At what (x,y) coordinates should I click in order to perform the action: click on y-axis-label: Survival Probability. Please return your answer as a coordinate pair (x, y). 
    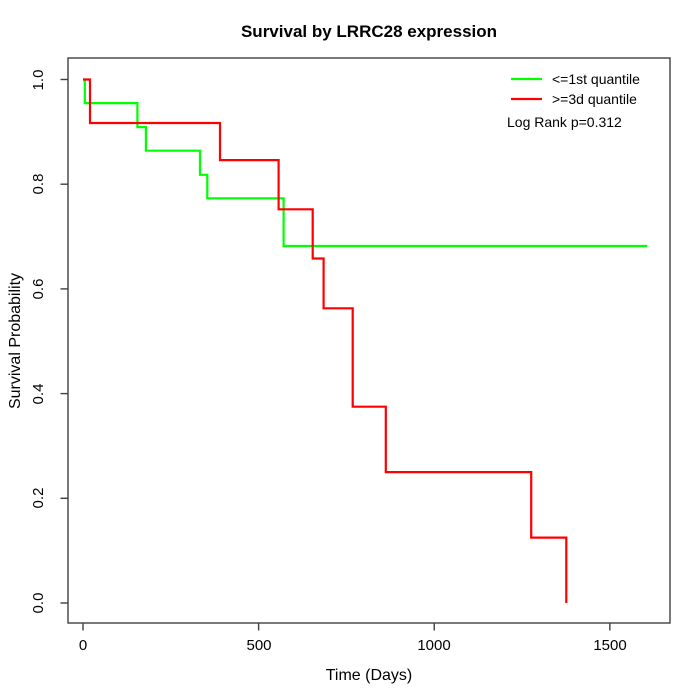
    Looking at the image, I should click on (15, 341).